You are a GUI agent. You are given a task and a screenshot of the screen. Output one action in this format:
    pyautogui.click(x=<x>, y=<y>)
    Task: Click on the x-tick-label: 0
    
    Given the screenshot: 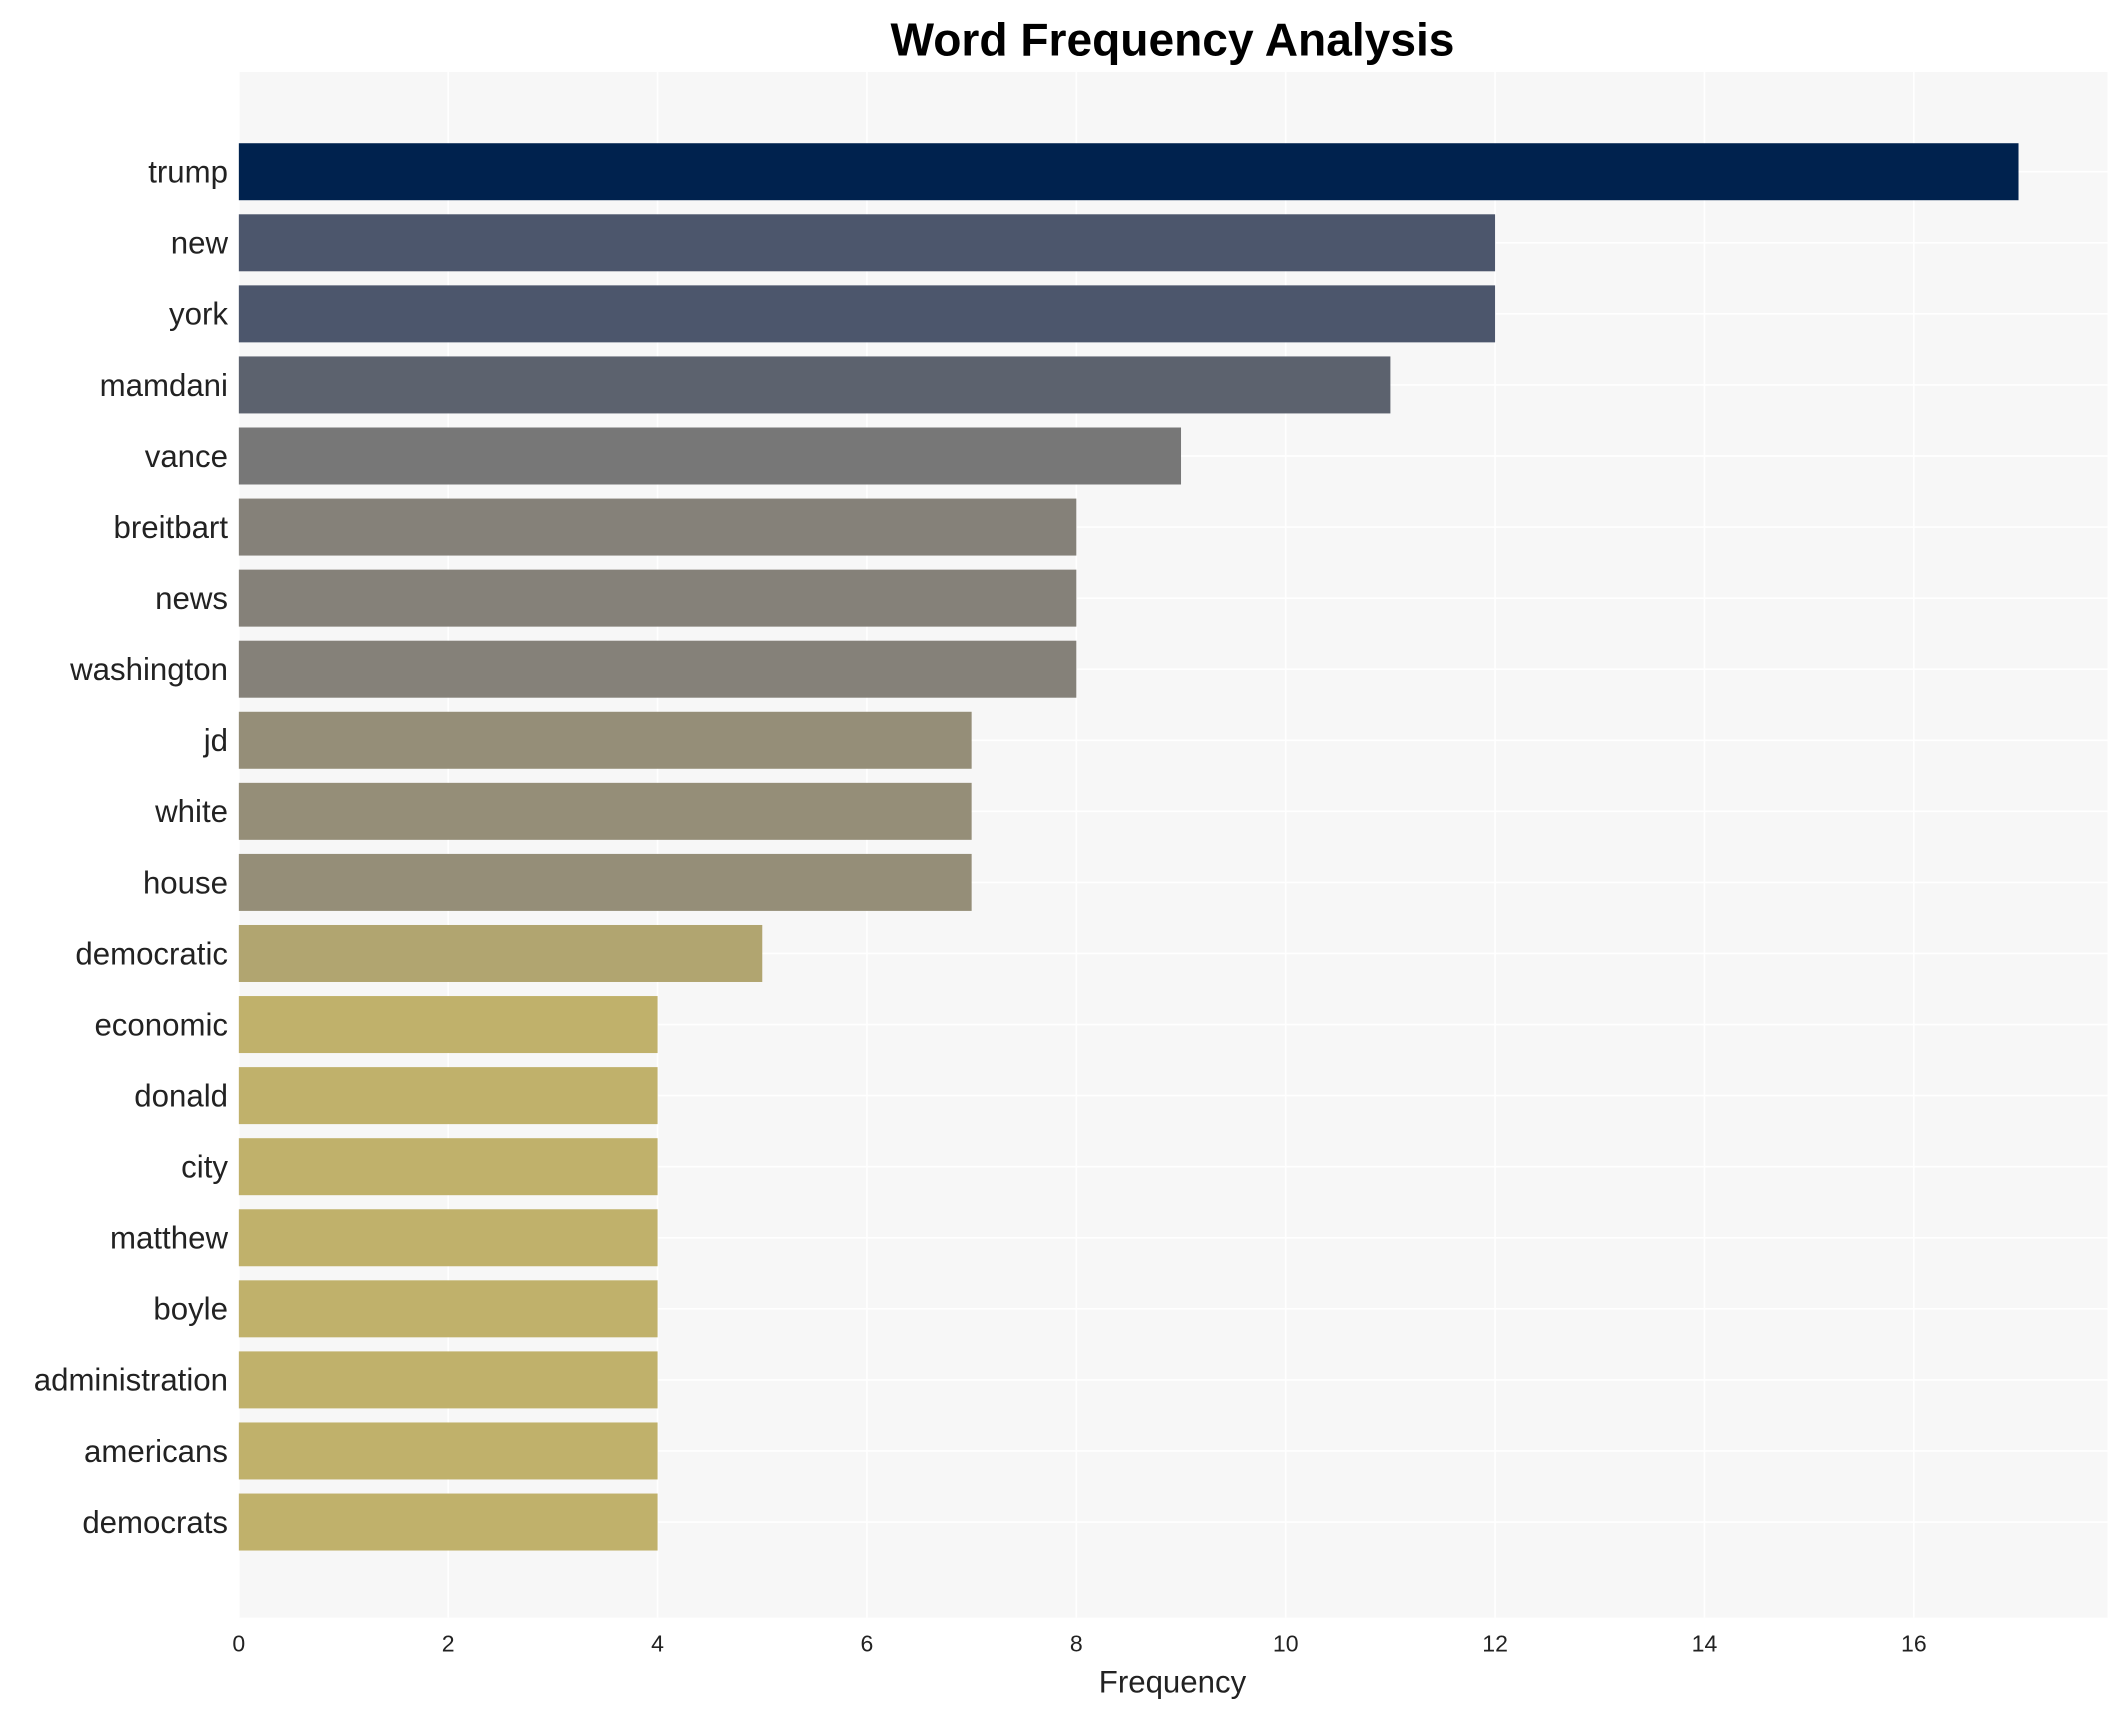 What is the action you would take?
    pyautogui.click(x=238, y=1644)
    